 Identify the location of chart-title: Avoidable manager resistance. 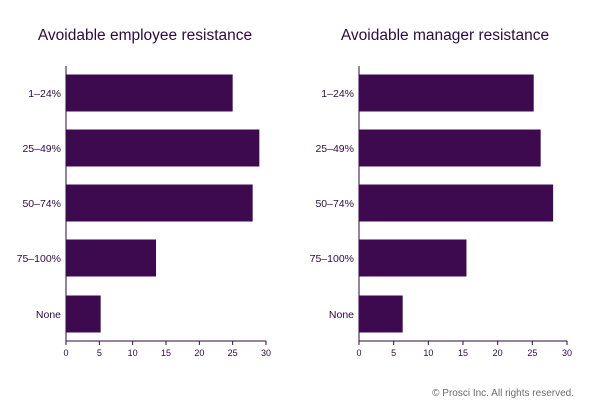
(445, 35).